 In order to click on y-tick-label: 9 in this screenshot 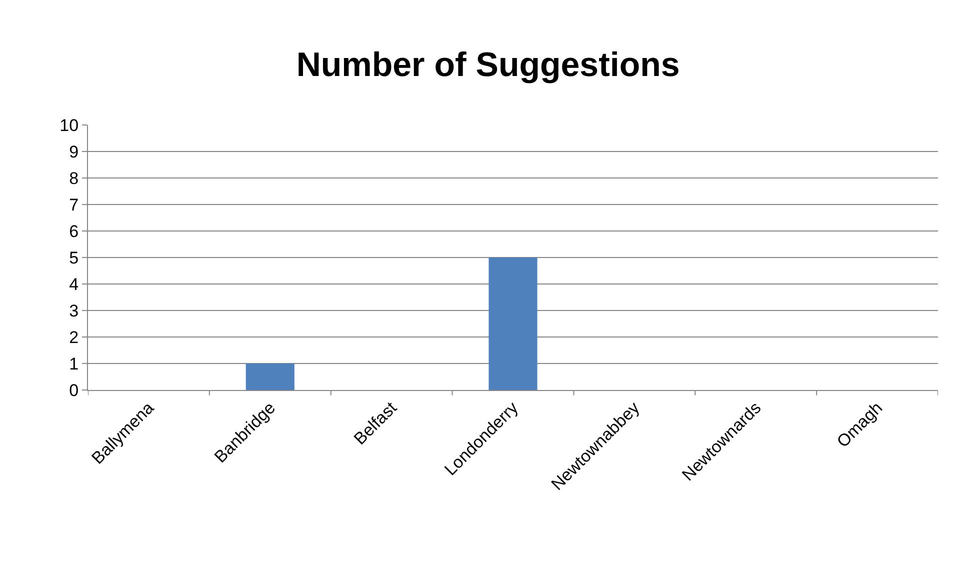, I will do `click(74, 152)`.